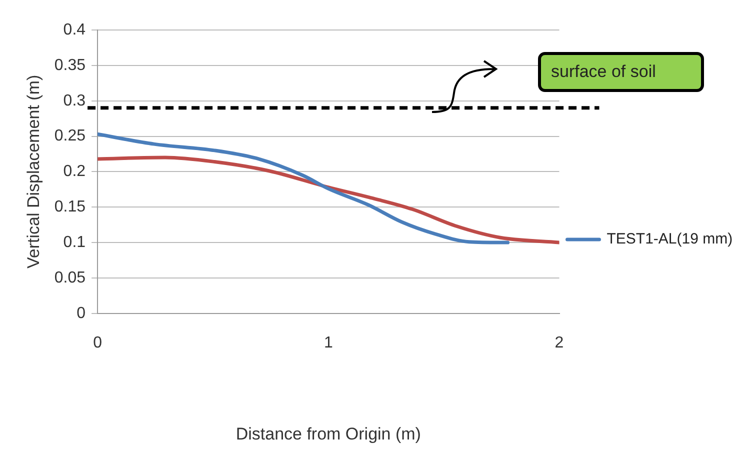 The image size is (743, 459). I want to click on y-tick-label: 0.05, so click(70, 277).